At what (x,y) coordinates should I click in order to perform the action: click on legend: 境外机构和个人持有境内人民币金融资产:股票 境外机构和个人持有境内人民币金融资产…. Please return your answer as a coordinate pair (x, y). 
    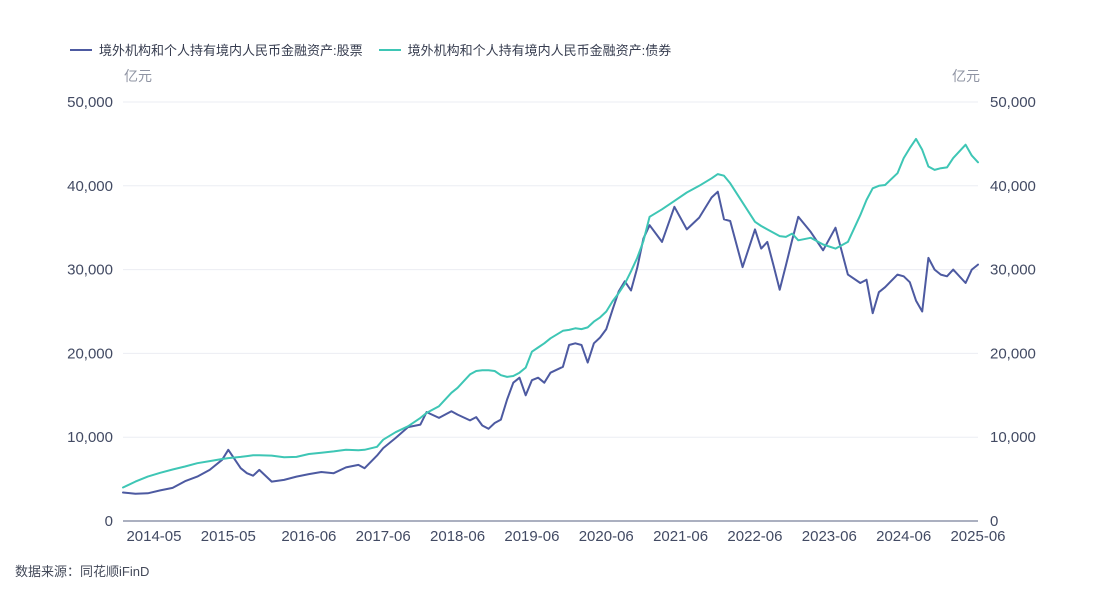
    Looking at the image, I should click on (370, 49).